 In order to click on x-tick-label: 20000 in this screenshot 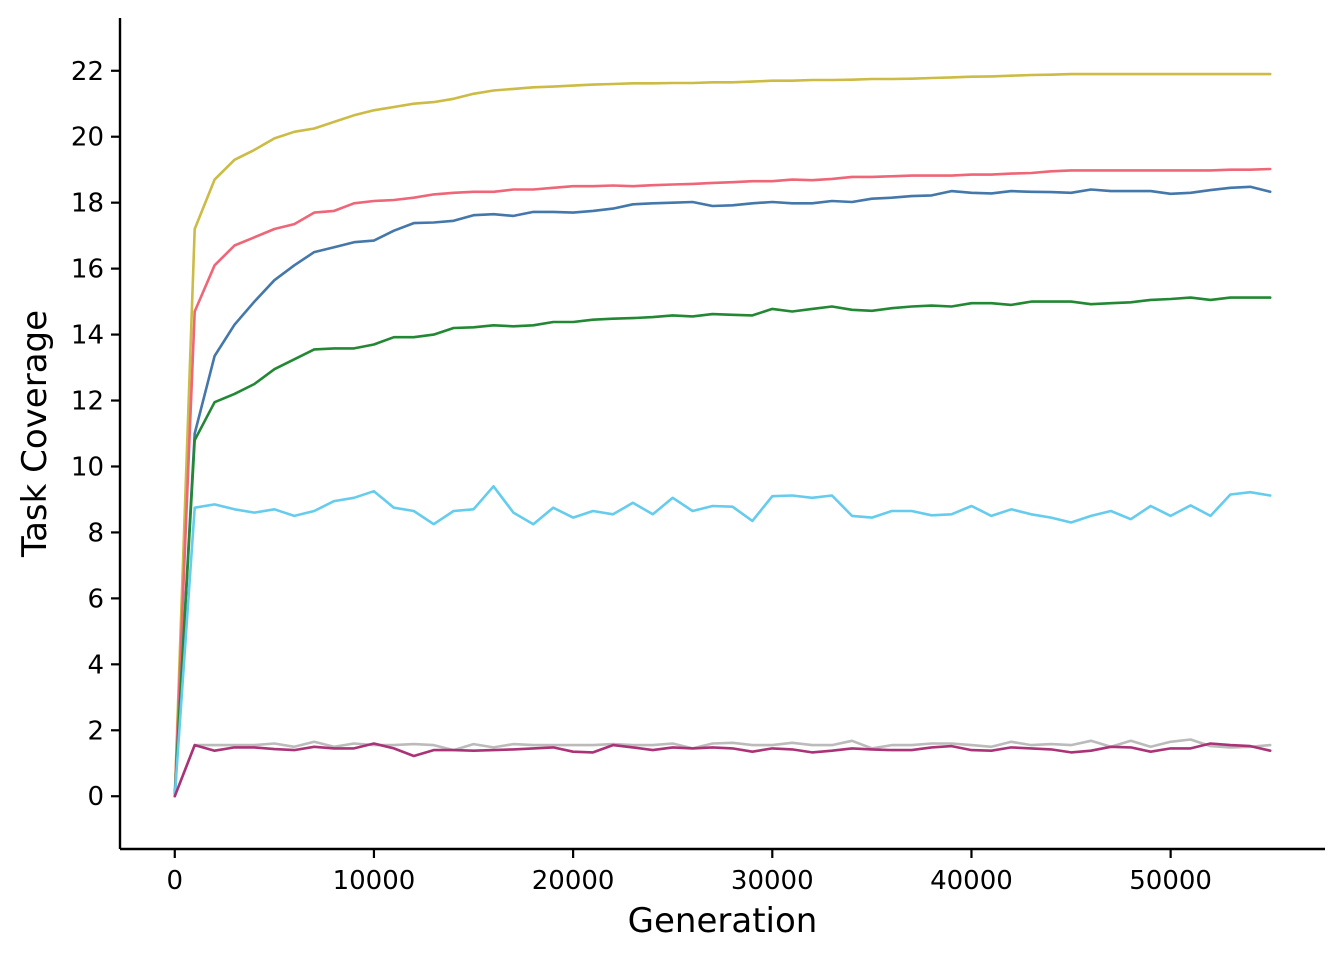, I will do `click(573, 881)`.